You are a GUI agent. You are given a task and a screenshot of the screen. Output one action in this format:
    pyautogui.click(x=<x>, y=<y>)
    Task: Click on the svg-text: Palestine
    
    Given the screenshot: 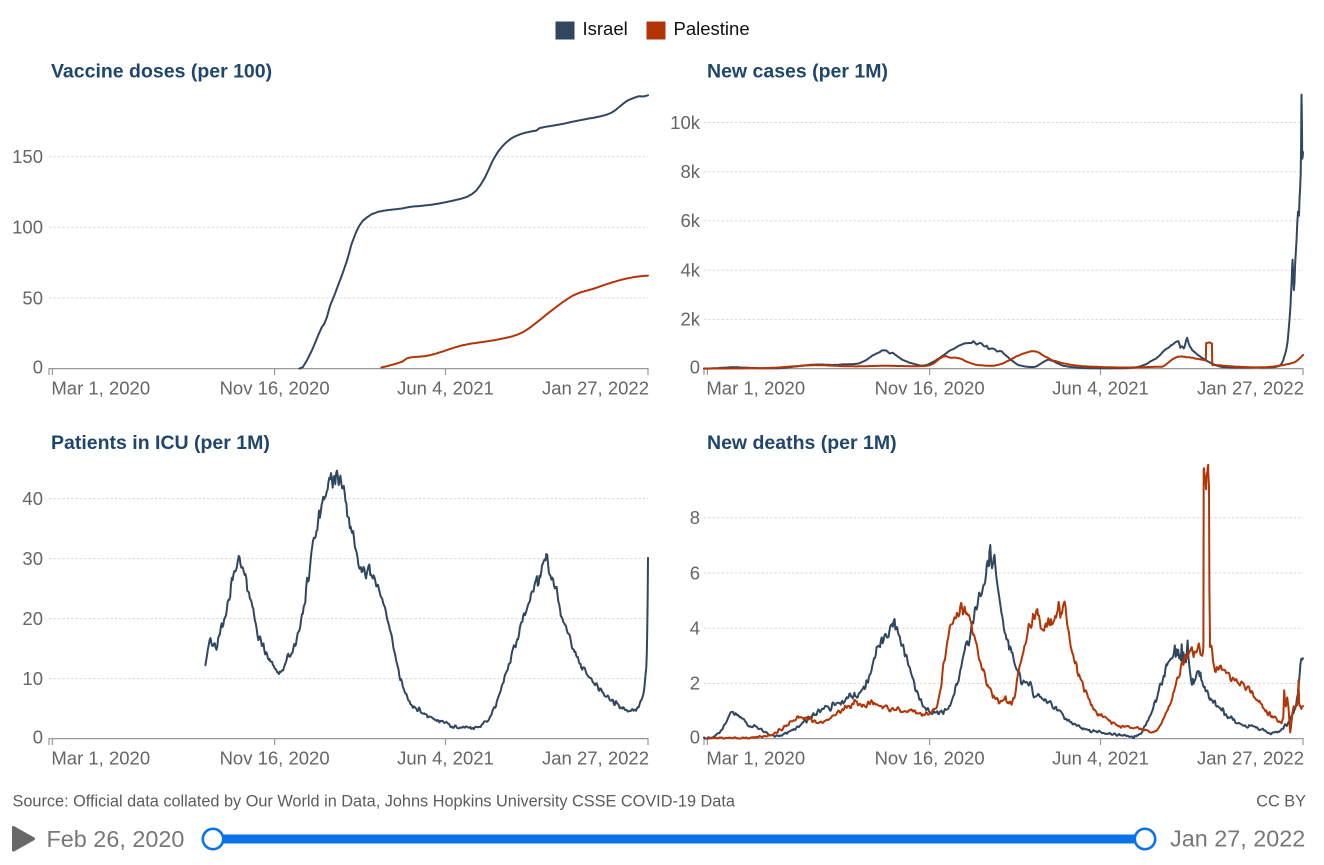 What is the action you would take?
    pyautogui.click(x=712, y=28)
    